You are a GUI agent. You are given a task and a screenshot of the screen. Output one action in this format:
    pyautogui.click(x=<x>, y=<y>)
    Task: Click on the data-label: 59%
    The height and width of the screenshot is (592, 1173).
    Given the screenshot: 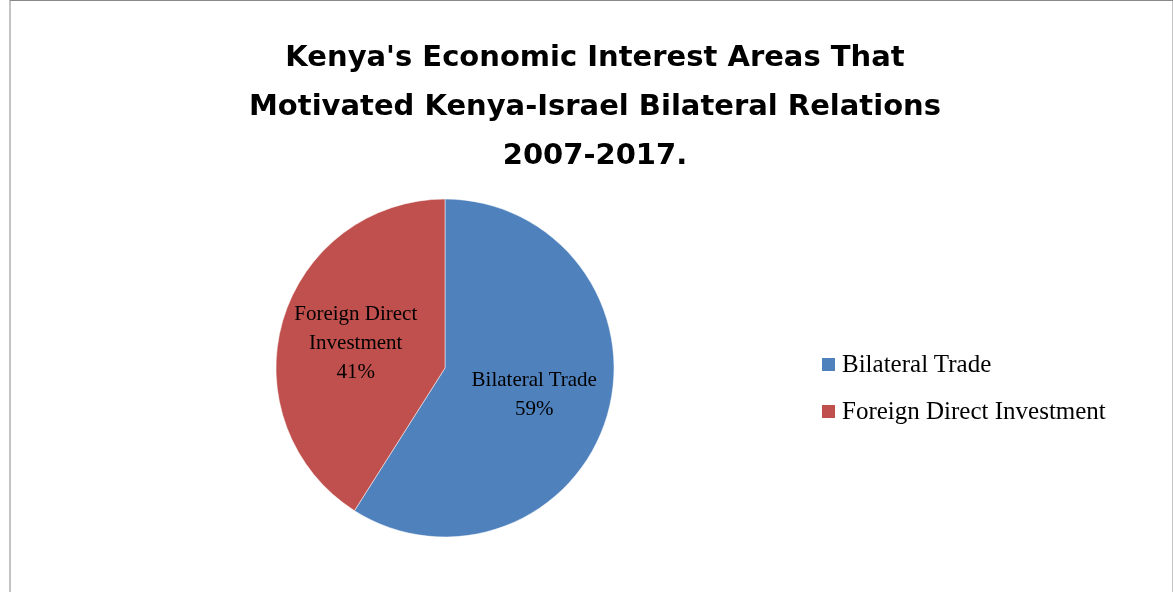 What is the action you would take?
    pyautogui.click(x=534, y=408)
    